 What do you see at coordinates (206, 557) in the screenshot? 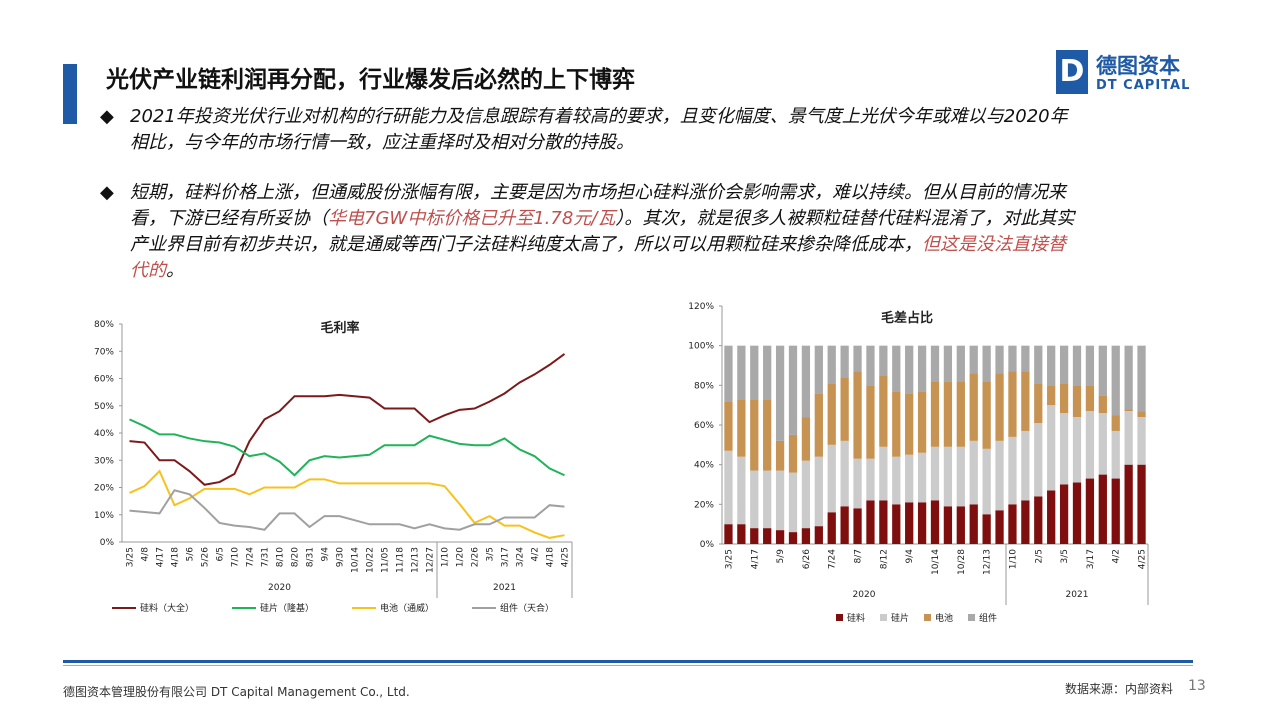
I see `x-tick-label: 5/26` at bounding box center [206, 557].